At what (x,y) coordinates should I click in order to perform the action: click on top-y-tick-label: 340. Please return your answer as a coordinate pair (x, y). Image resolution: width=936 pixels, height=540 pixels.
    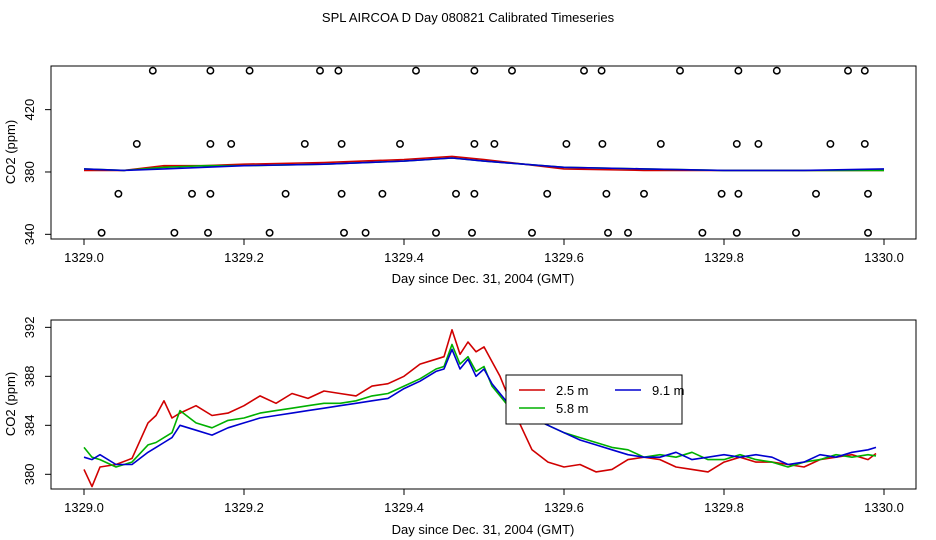
    Looking at the image, I should click on (29, 234).